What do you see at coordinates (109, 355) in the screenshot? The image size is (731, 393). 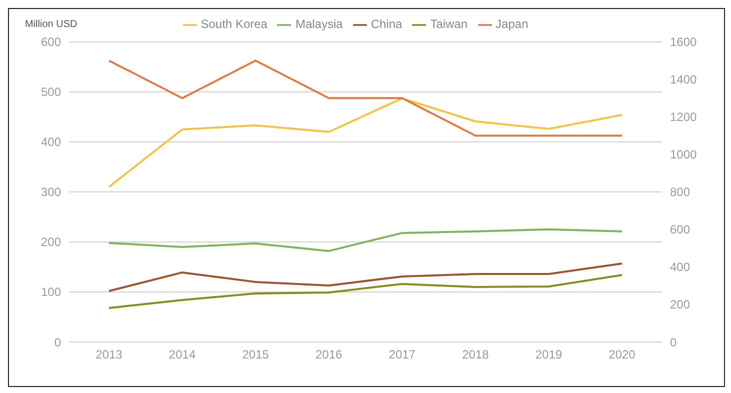 I see `x-tick-label: 2013` at bounding box center [109, 355].